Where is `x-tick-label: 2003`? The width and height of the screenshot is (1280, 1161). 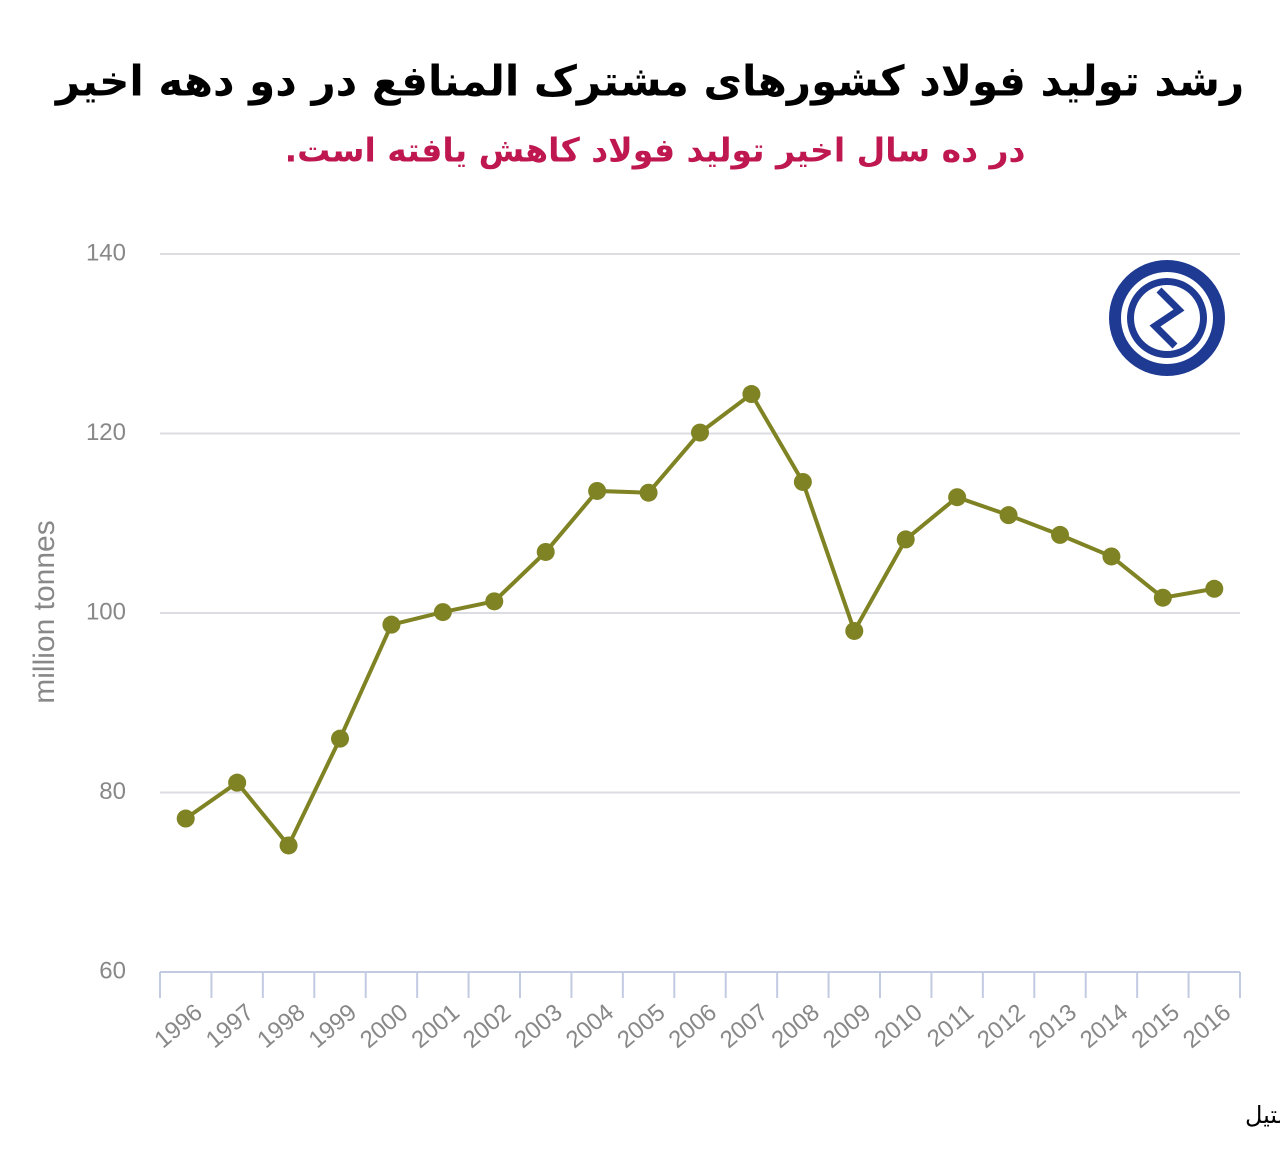
x-tick-label: 2003 is located at coordinates (538, 1026).